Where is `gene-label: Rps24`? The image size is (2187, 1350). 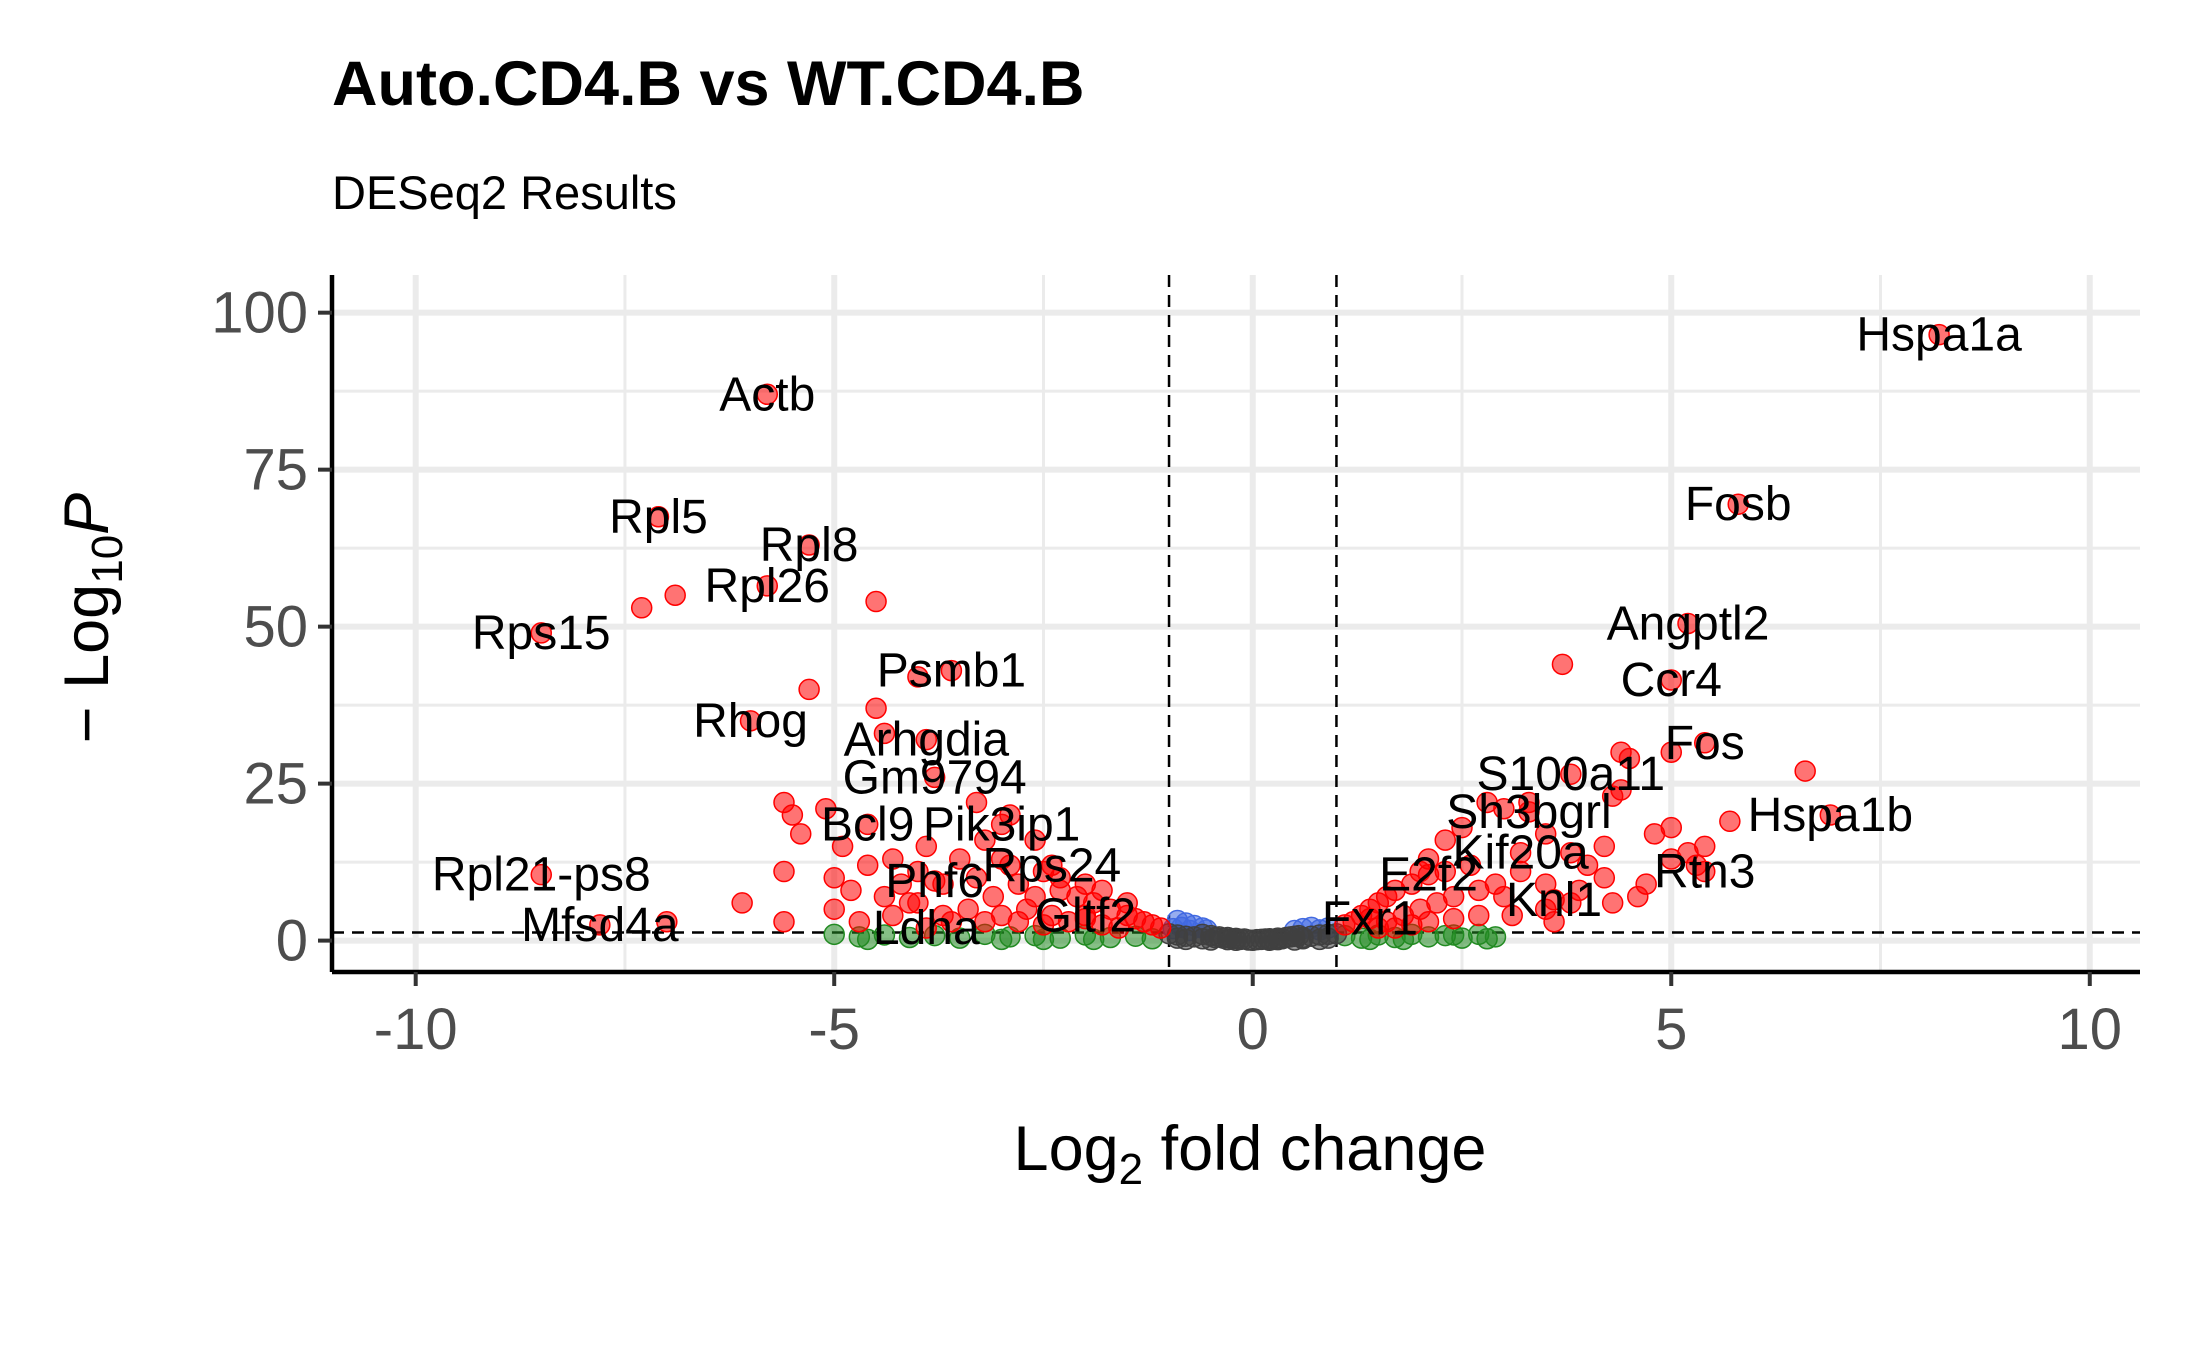 gene-label: Rps24 is located at coordinates (1051, 865).